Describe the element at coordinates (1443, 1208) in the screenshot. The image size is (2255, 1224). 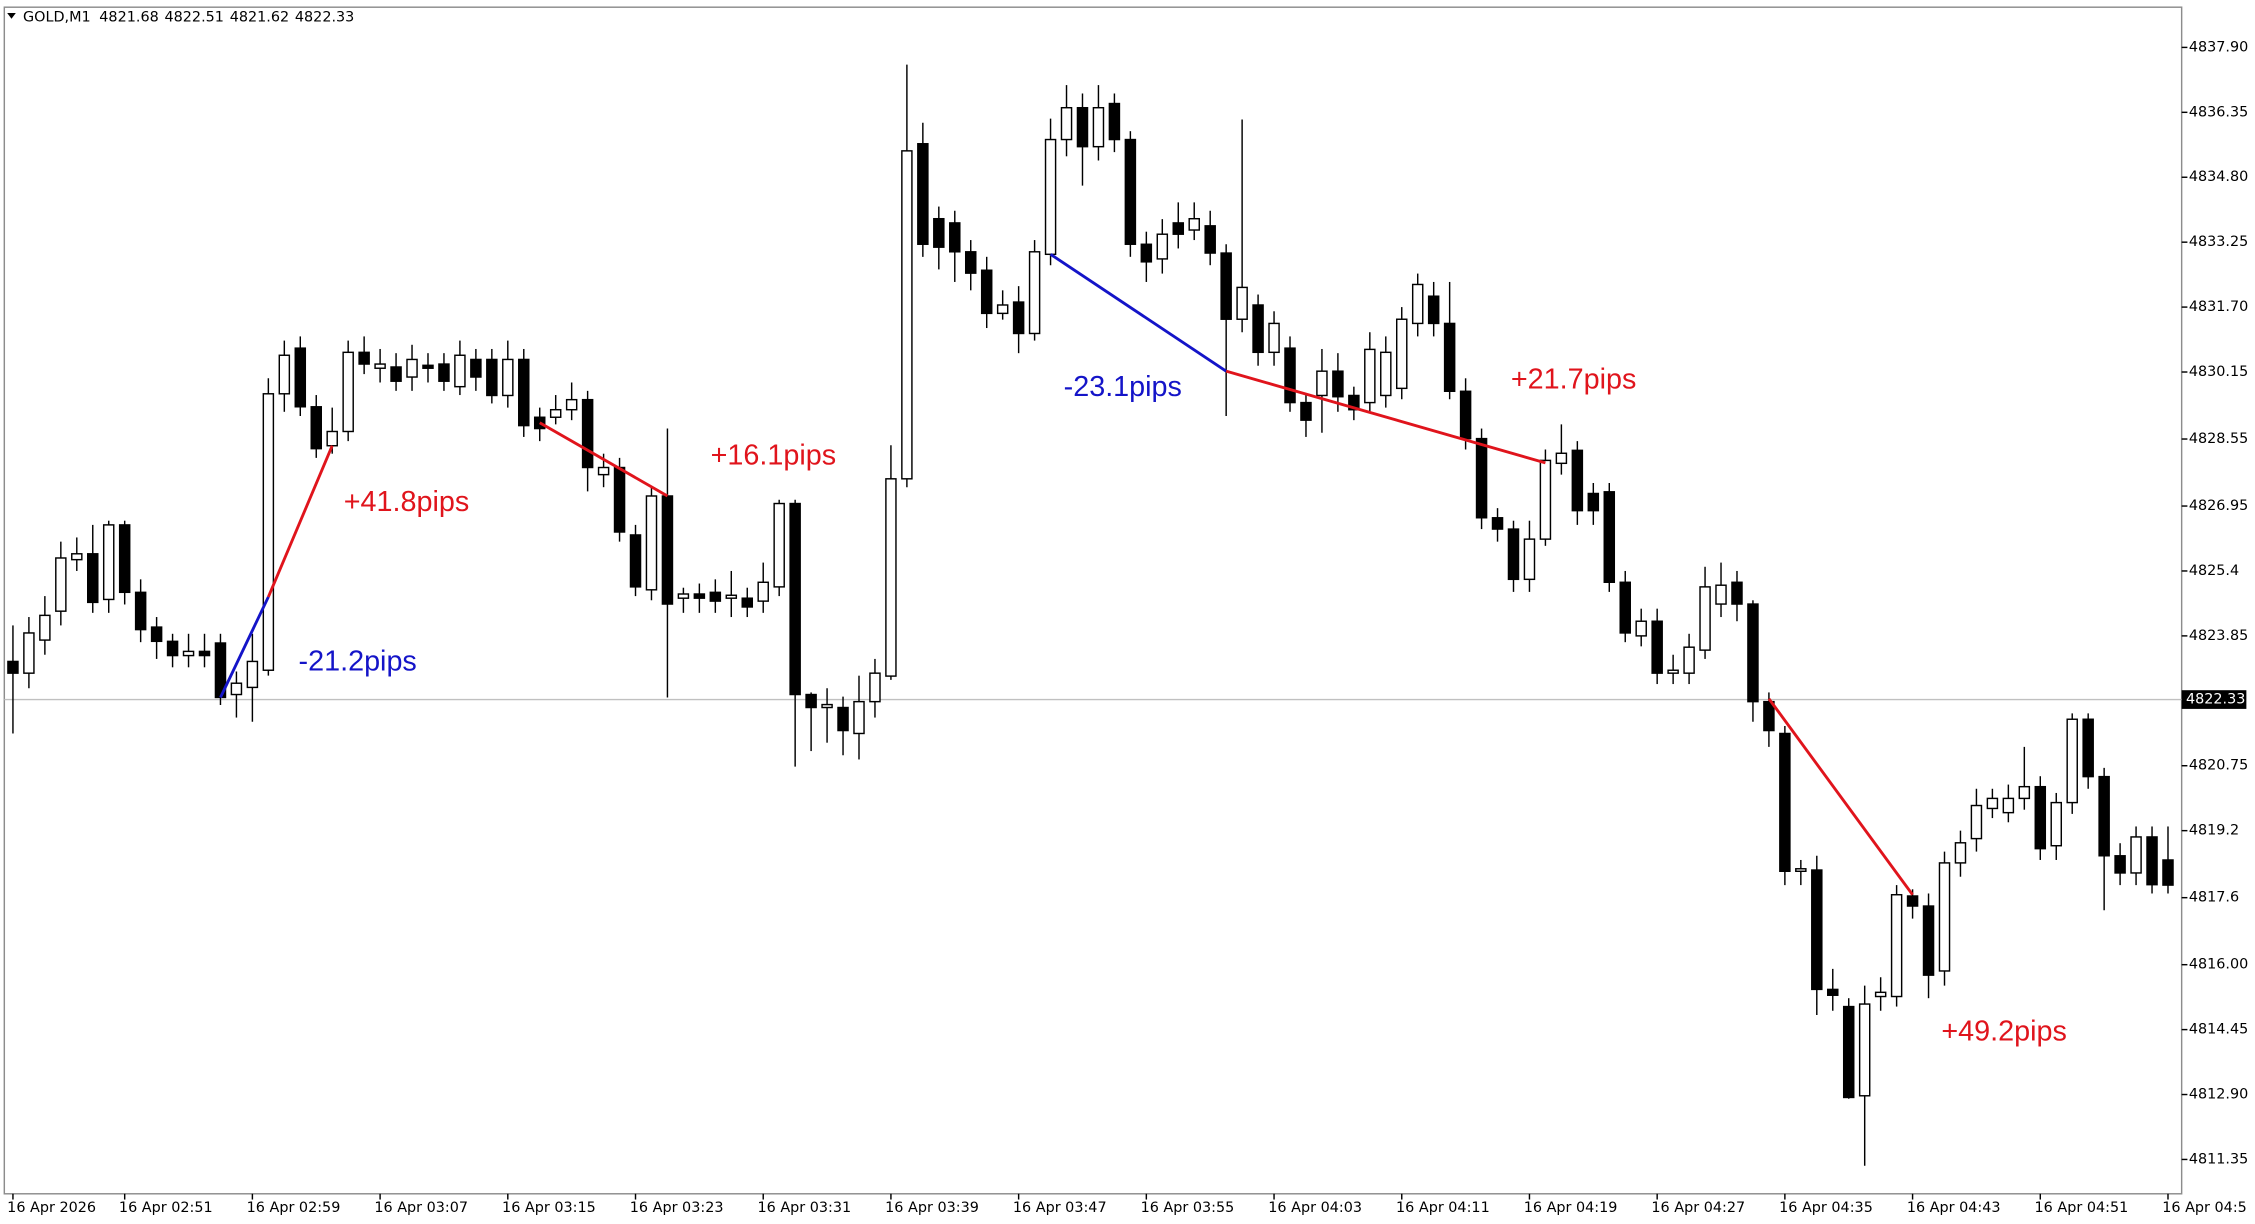
I see `x-tick-label: 16 Apr 04:11` at that location.